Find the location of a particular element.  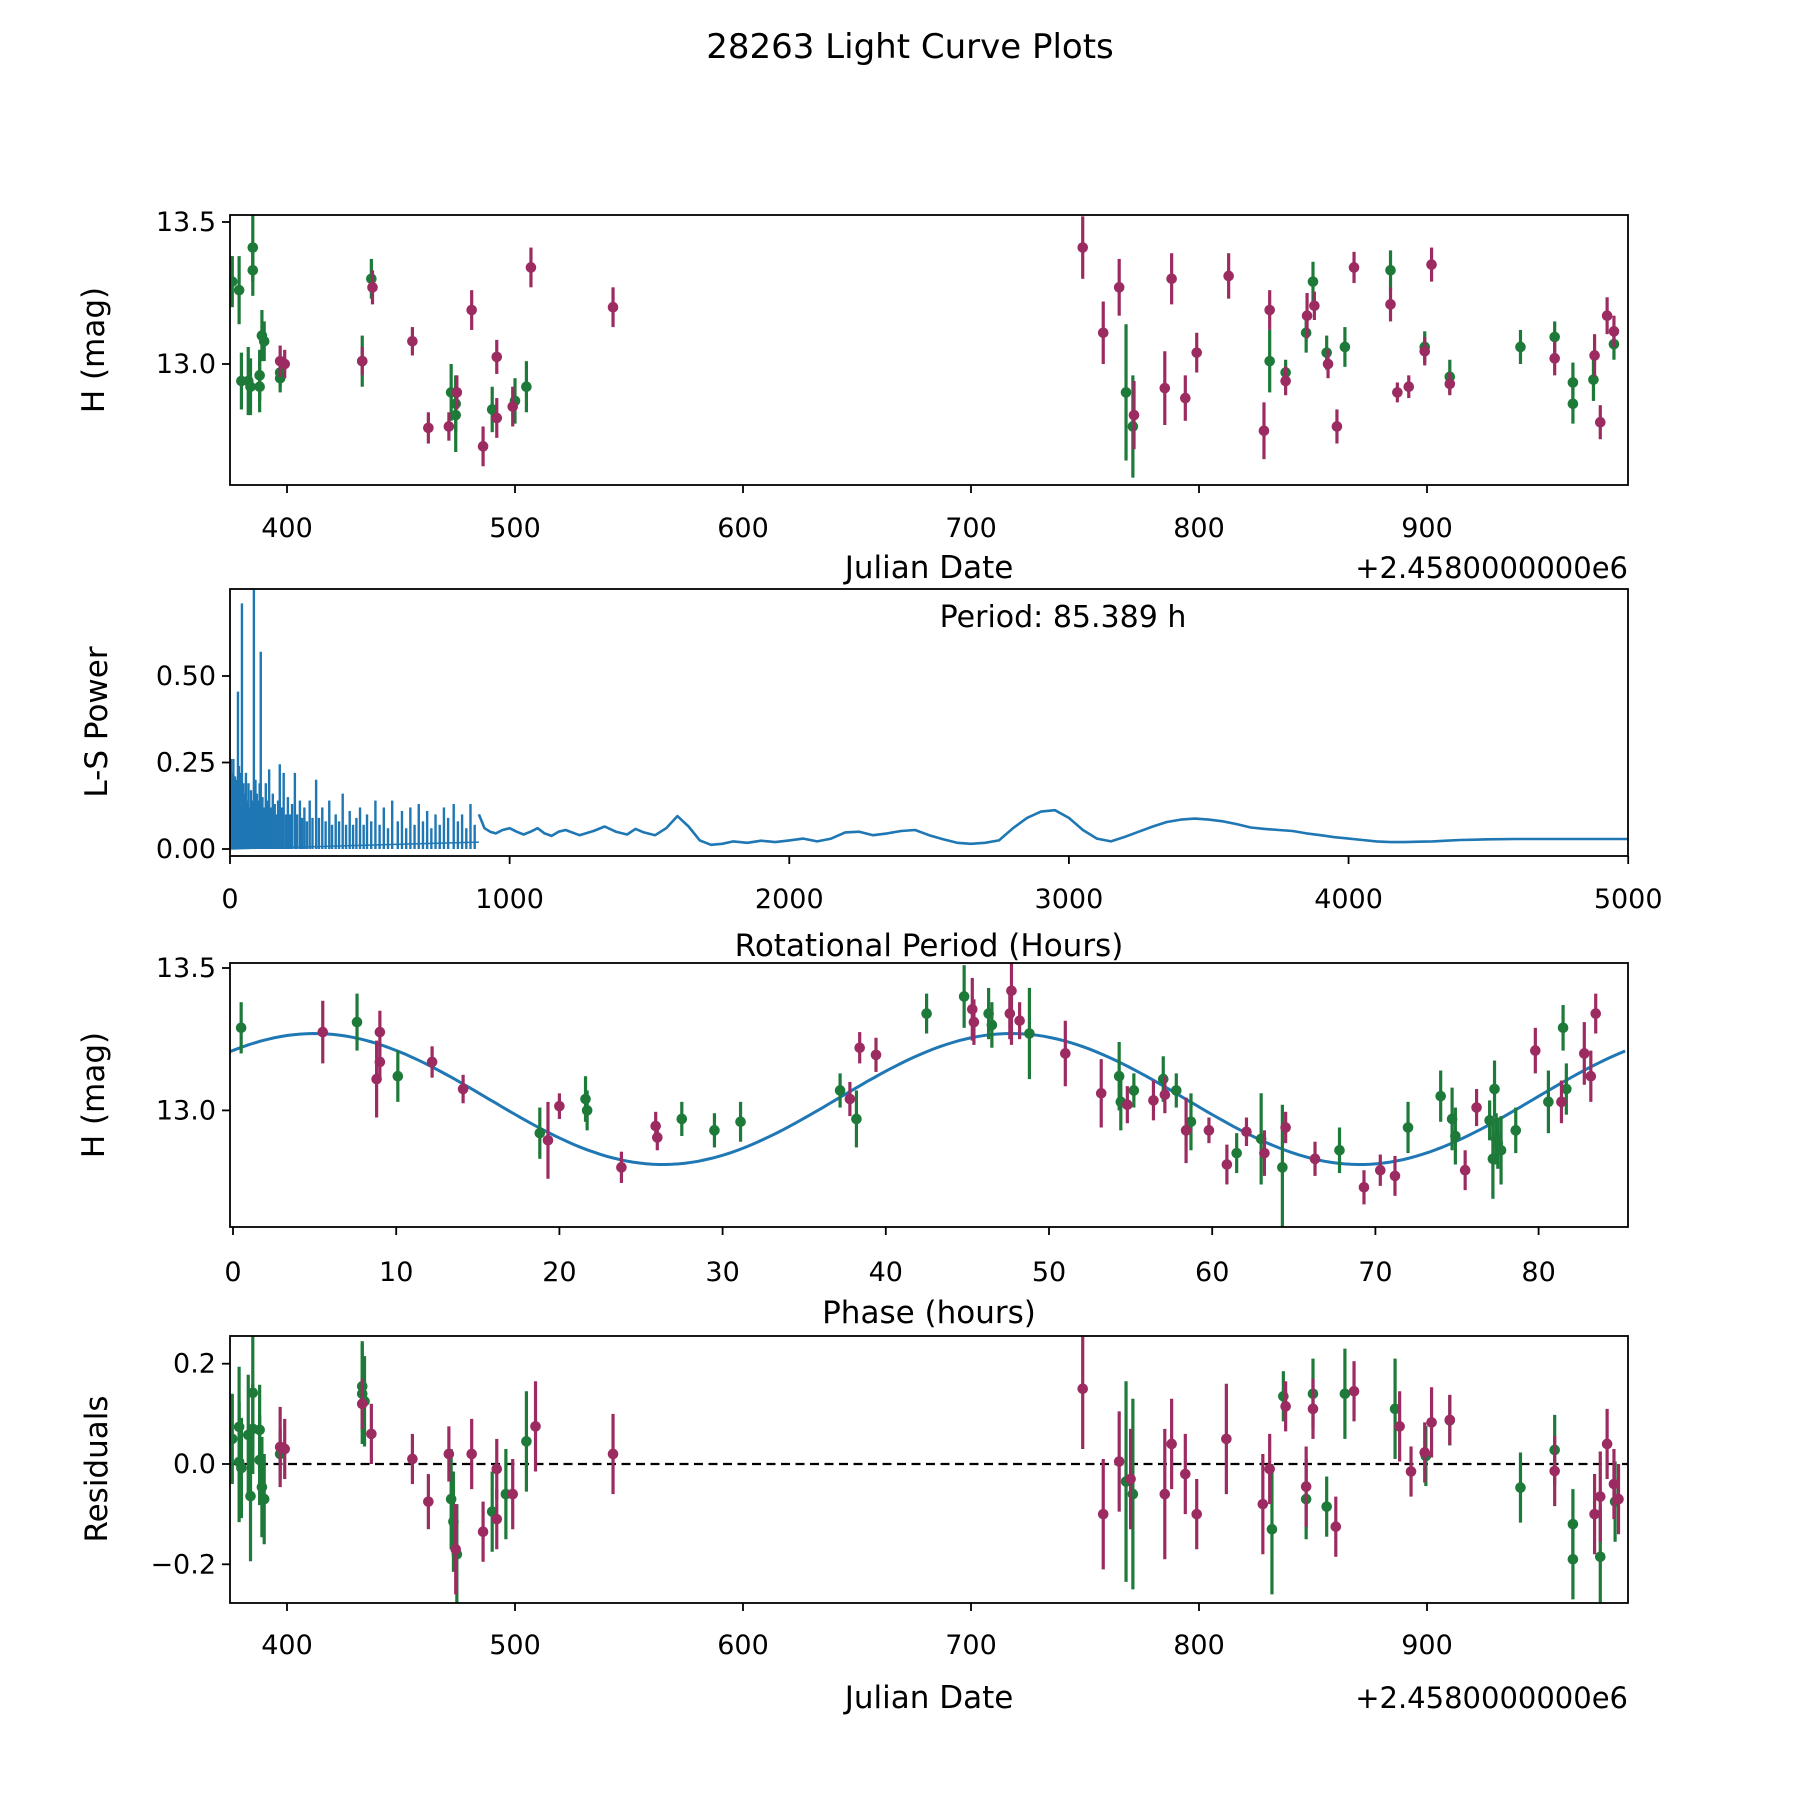

periodogram-ylabel: L-S Power is located at coordinates (97, 721).